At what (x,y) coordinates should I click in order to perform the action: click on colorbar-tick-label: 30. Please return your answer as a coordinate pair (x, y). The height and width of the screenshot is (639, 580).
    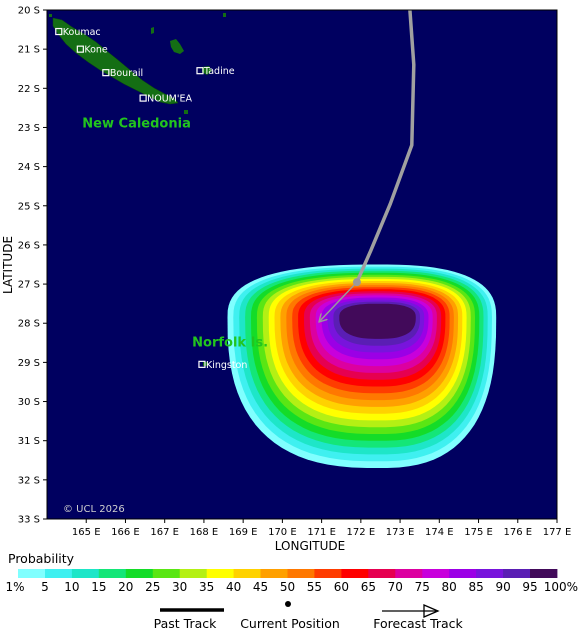
    Looking at the image, I should click on (179, 587).